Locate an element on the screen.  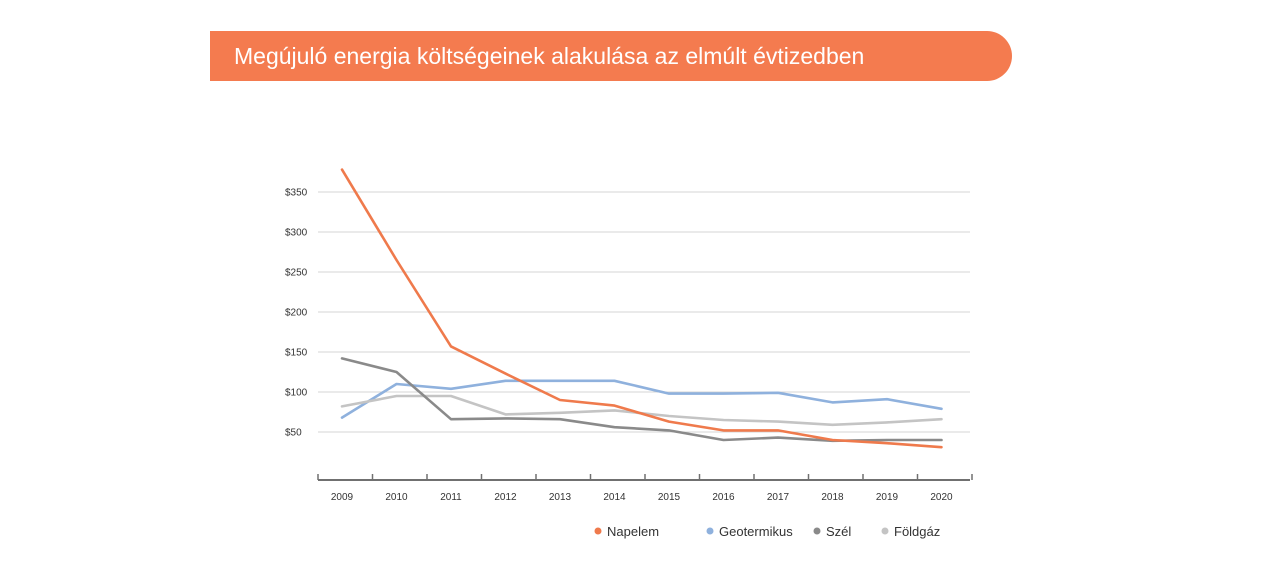
y-tick-label: $150 is located at coordinates (296, 353).